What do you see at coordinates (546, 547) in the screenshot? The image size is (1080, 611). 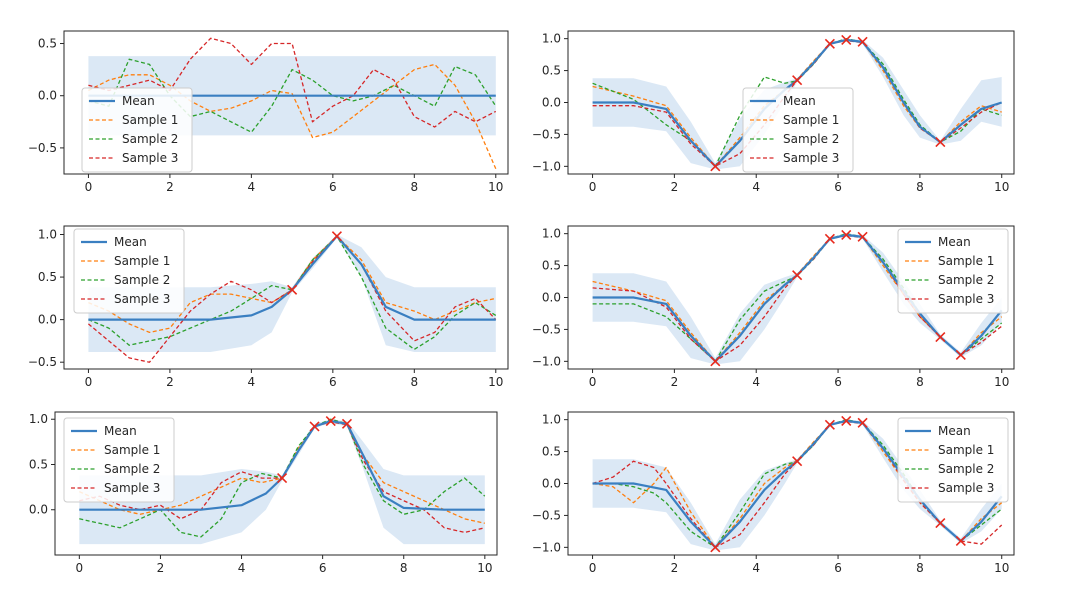 I see `y-tick-label: −1.0` at bounding box center [546, 547].